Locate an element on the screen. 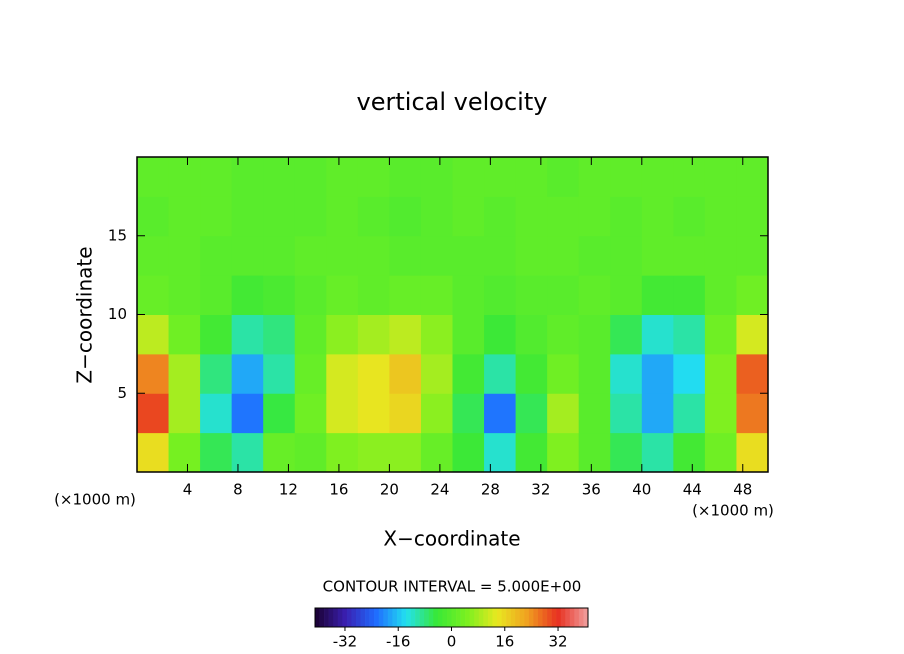 Image resolution: width=904 pixels, height=654 pixels. colorbar-tick-label: -32 is located at coordinates (345, 642).